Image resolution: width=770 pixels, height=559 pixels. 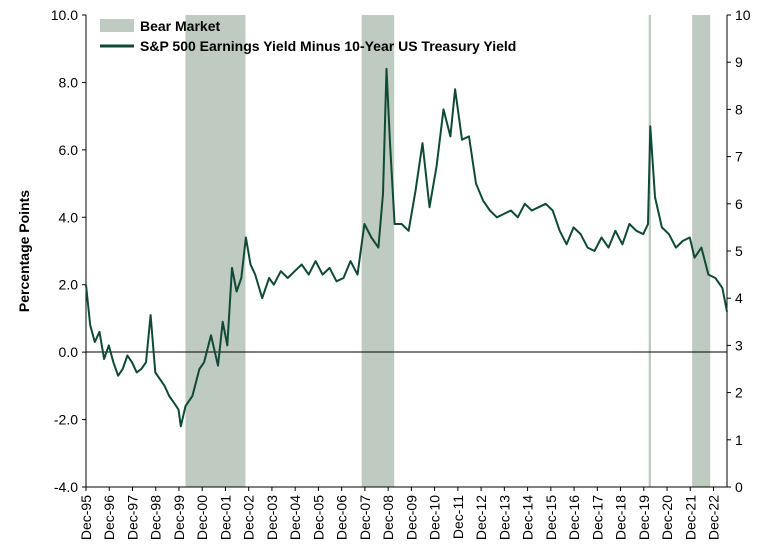 I want to click on x-tick-label: Dec-06, so click(x=342, y=517).